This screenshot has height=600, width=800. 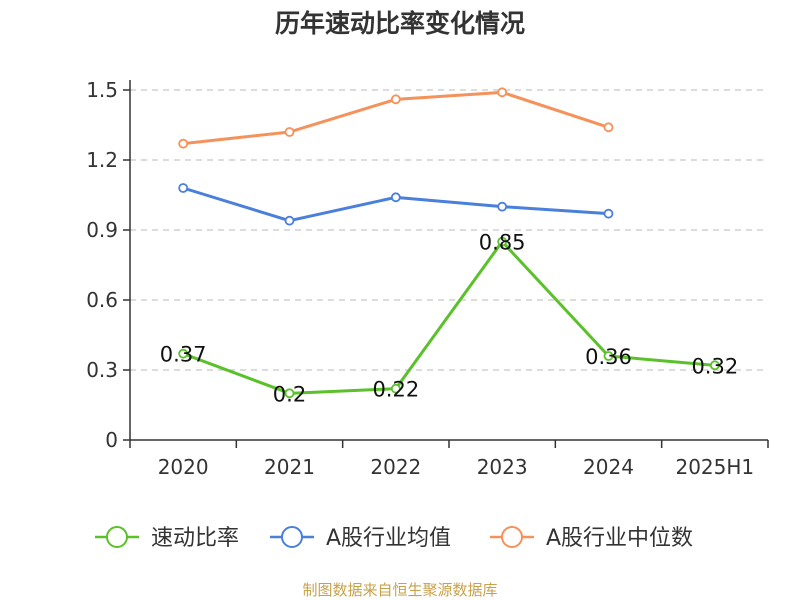 I want to click on data-label: 0.85, so click(x=502, y=243).